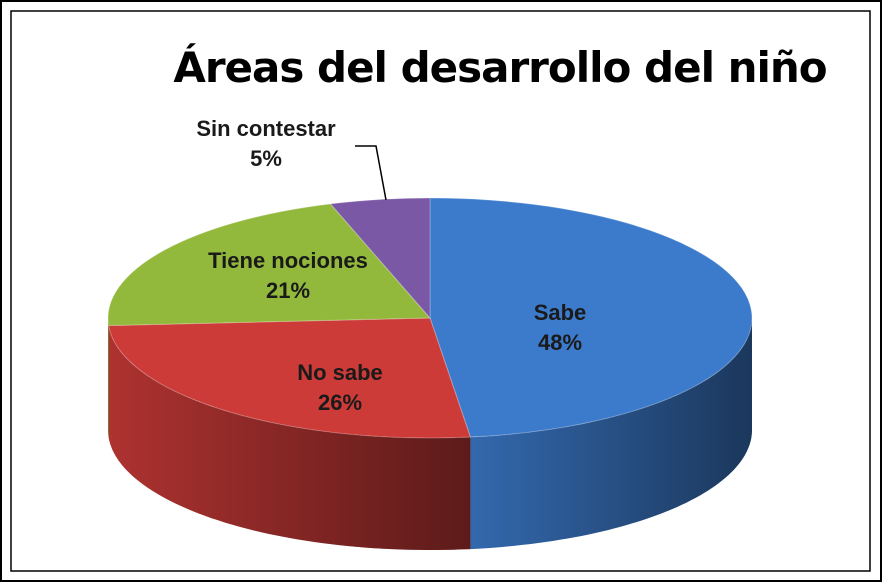  What do you see at coordinates (288, 260) in the screenshot?
I see `slice-category: Tiene nociones` at bounding box center [288, 260].